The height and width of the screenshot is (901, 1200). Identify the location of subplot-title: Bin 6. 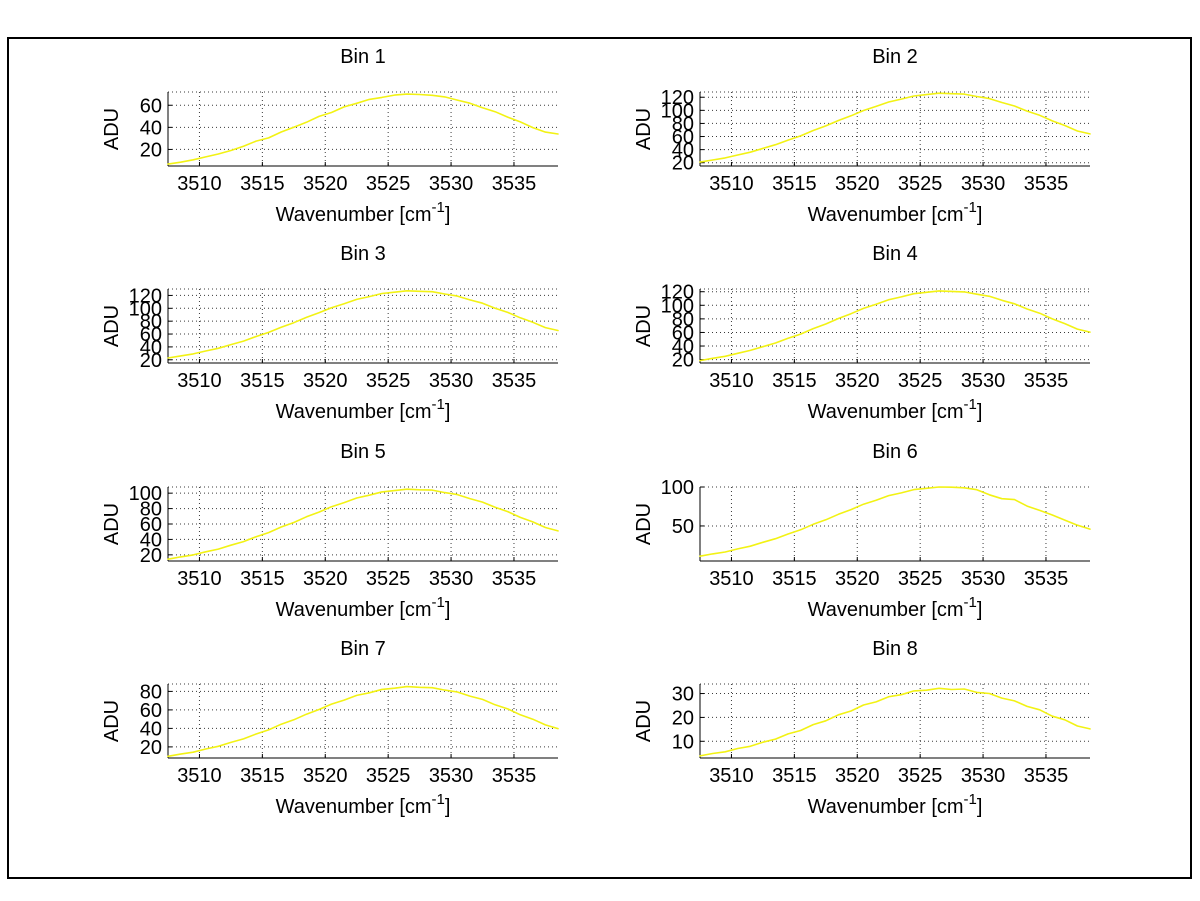
(895, 452).